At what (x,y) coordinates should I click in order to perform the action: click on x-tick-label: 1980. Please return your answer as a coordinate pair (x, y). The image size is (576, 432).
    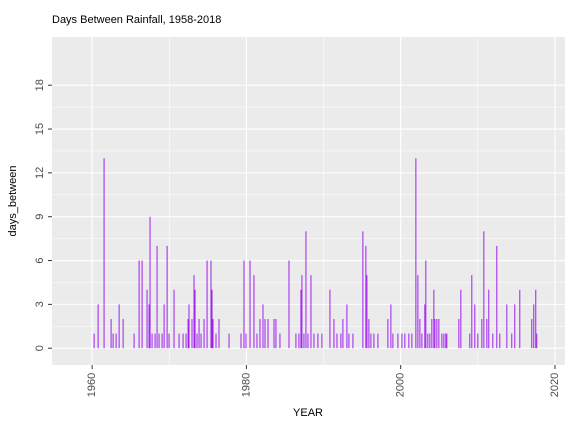
    Looking at the image, I should click on (246, 385).